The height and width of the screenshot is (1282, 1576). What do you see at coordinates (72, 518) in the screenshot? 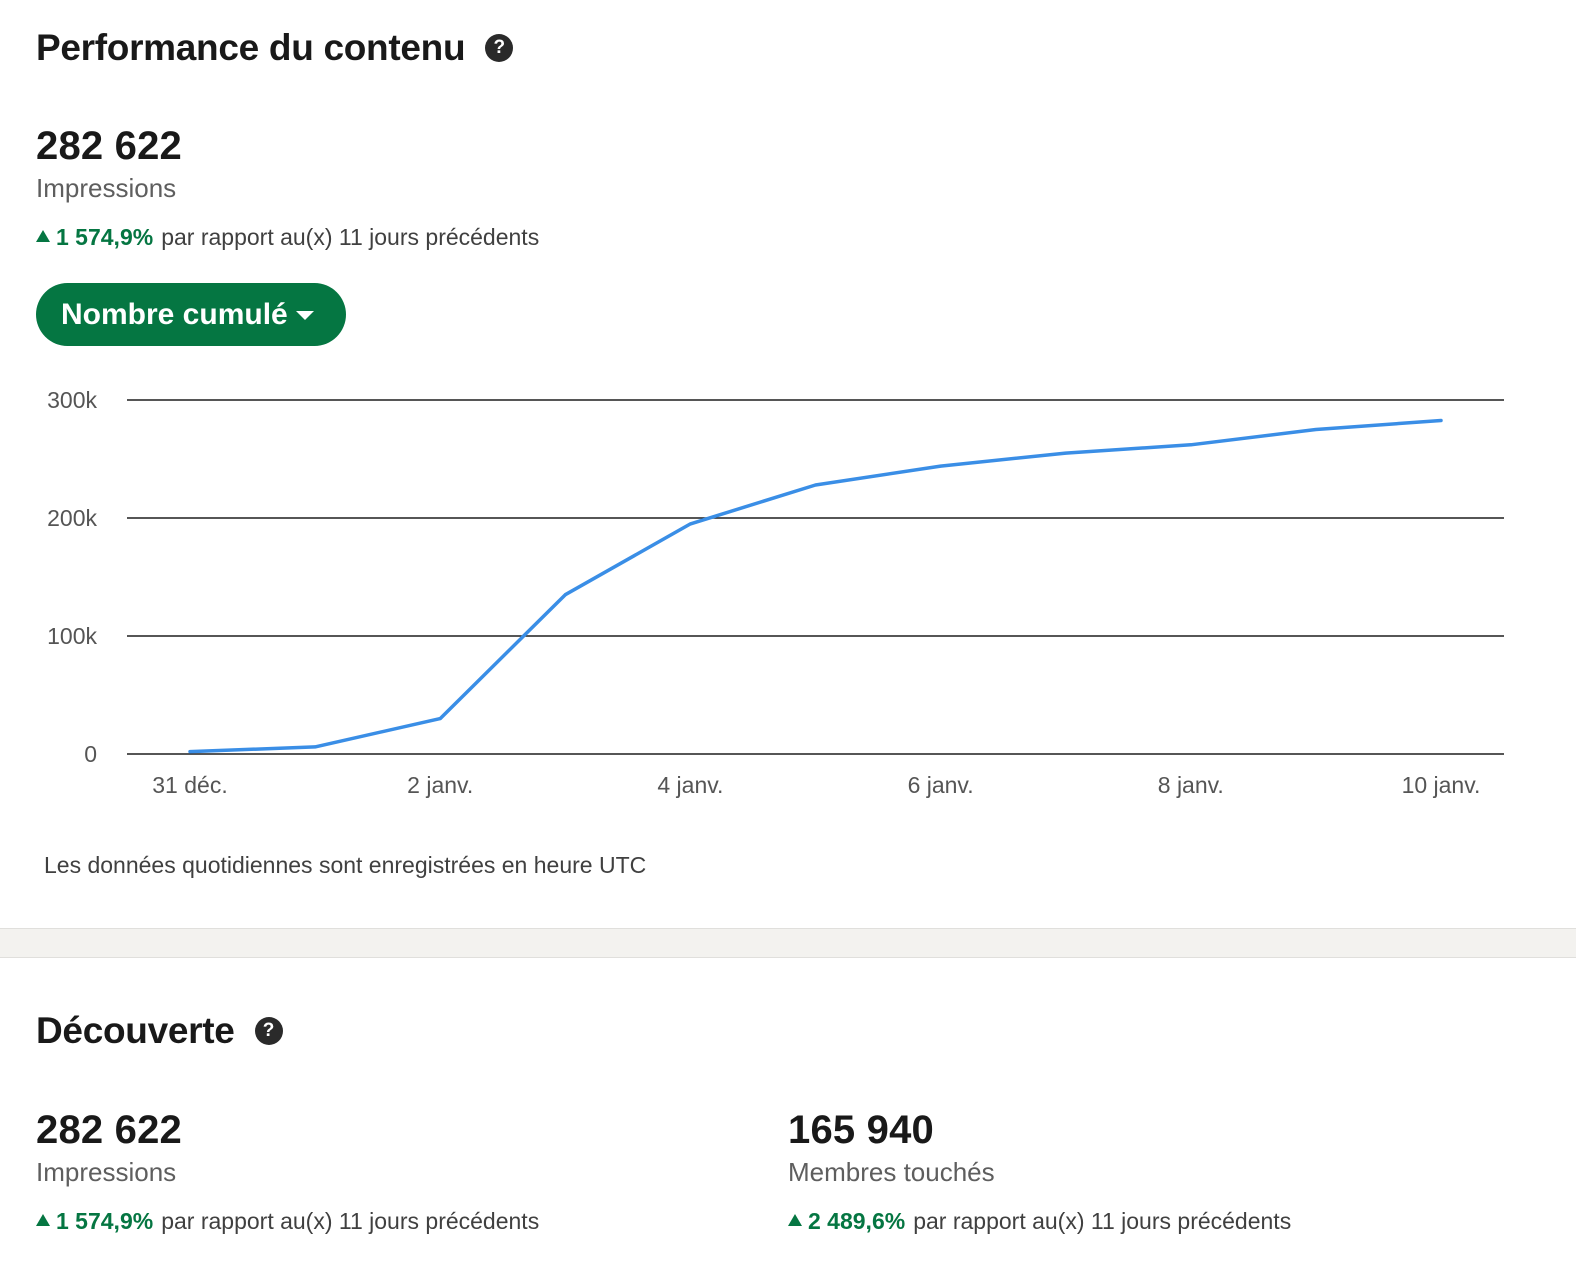
I see `y-tick-label: 200k` at bounding box center [72, 518].